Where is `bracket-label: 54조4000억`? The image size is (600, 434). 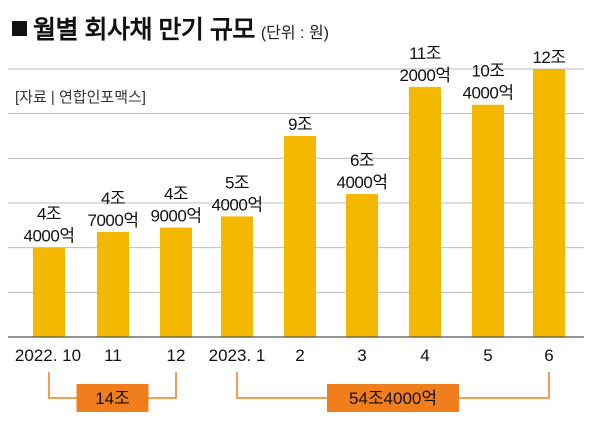
bracket-label: 54조4000억 is located at coordinates (393, 398).